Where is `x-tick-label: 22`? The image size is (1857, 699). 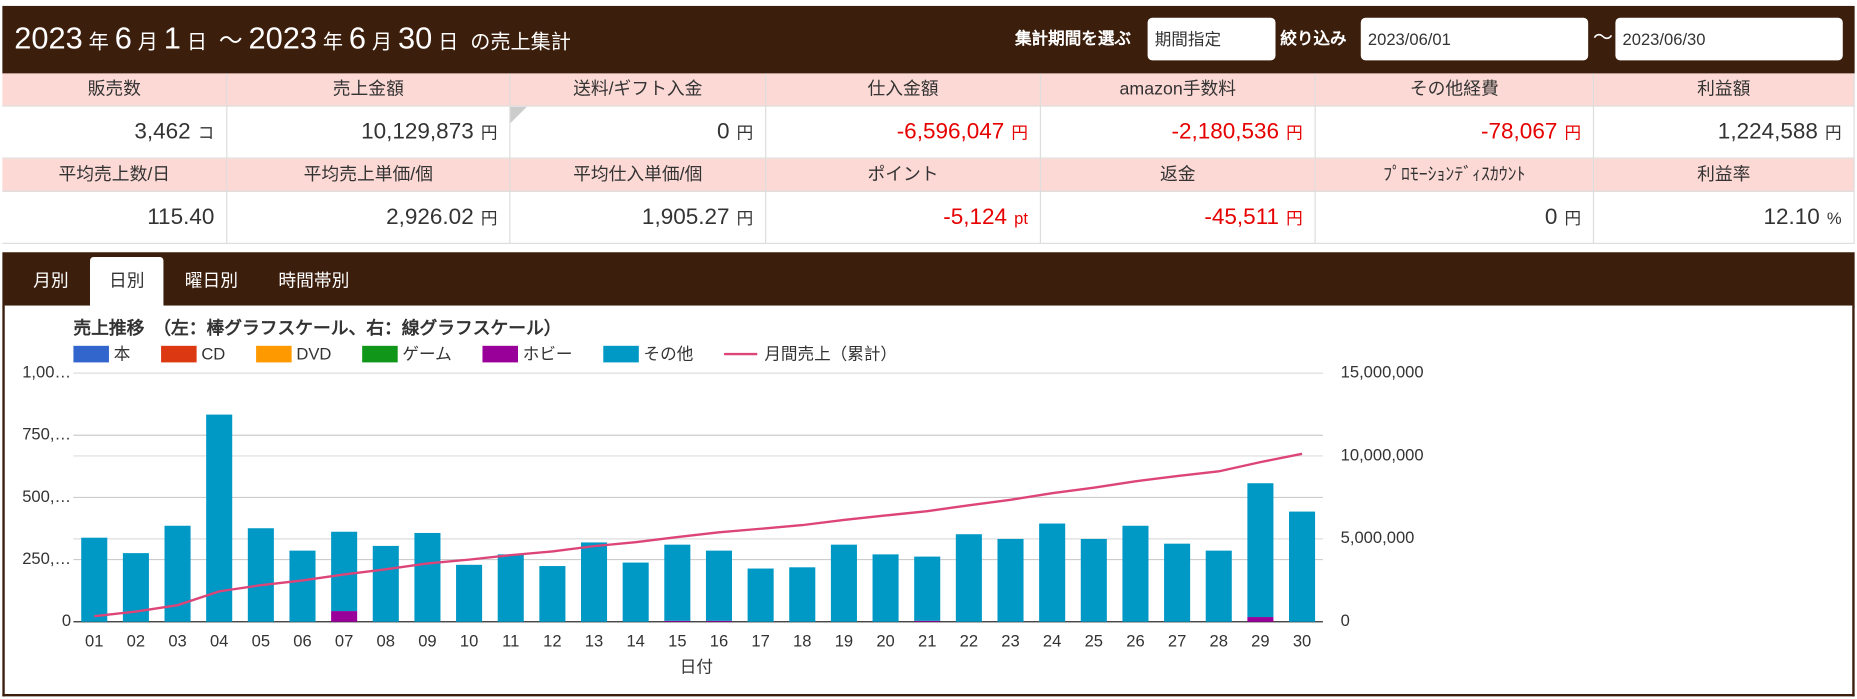 x-tick-label: 22 is located at coordinates (969, 640).